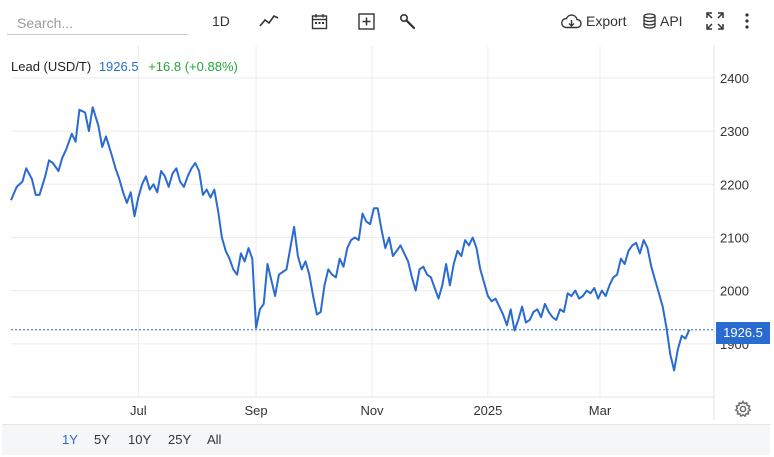  Describe the element at coordinates (743, 333) in the screenshot. I see `last-price-tag: 1926.5` at that location.